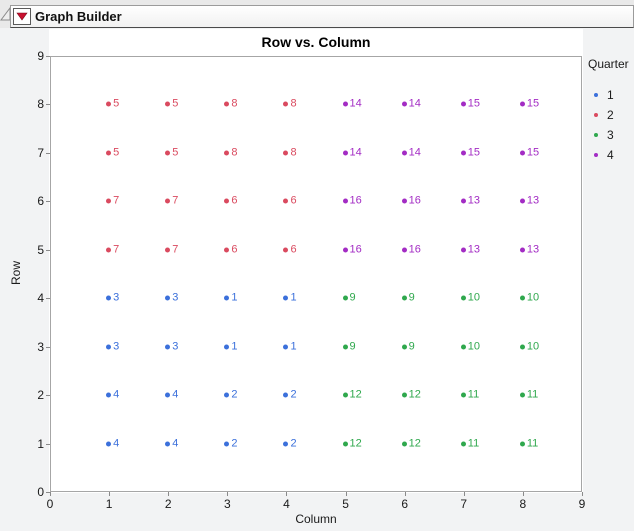 The height and width of the screenshot is (531, 634). What do you see at coordinates (322, 16) in the screenshot?
I see `outline-header: Graph Builder` at bounding box center [322, 16].